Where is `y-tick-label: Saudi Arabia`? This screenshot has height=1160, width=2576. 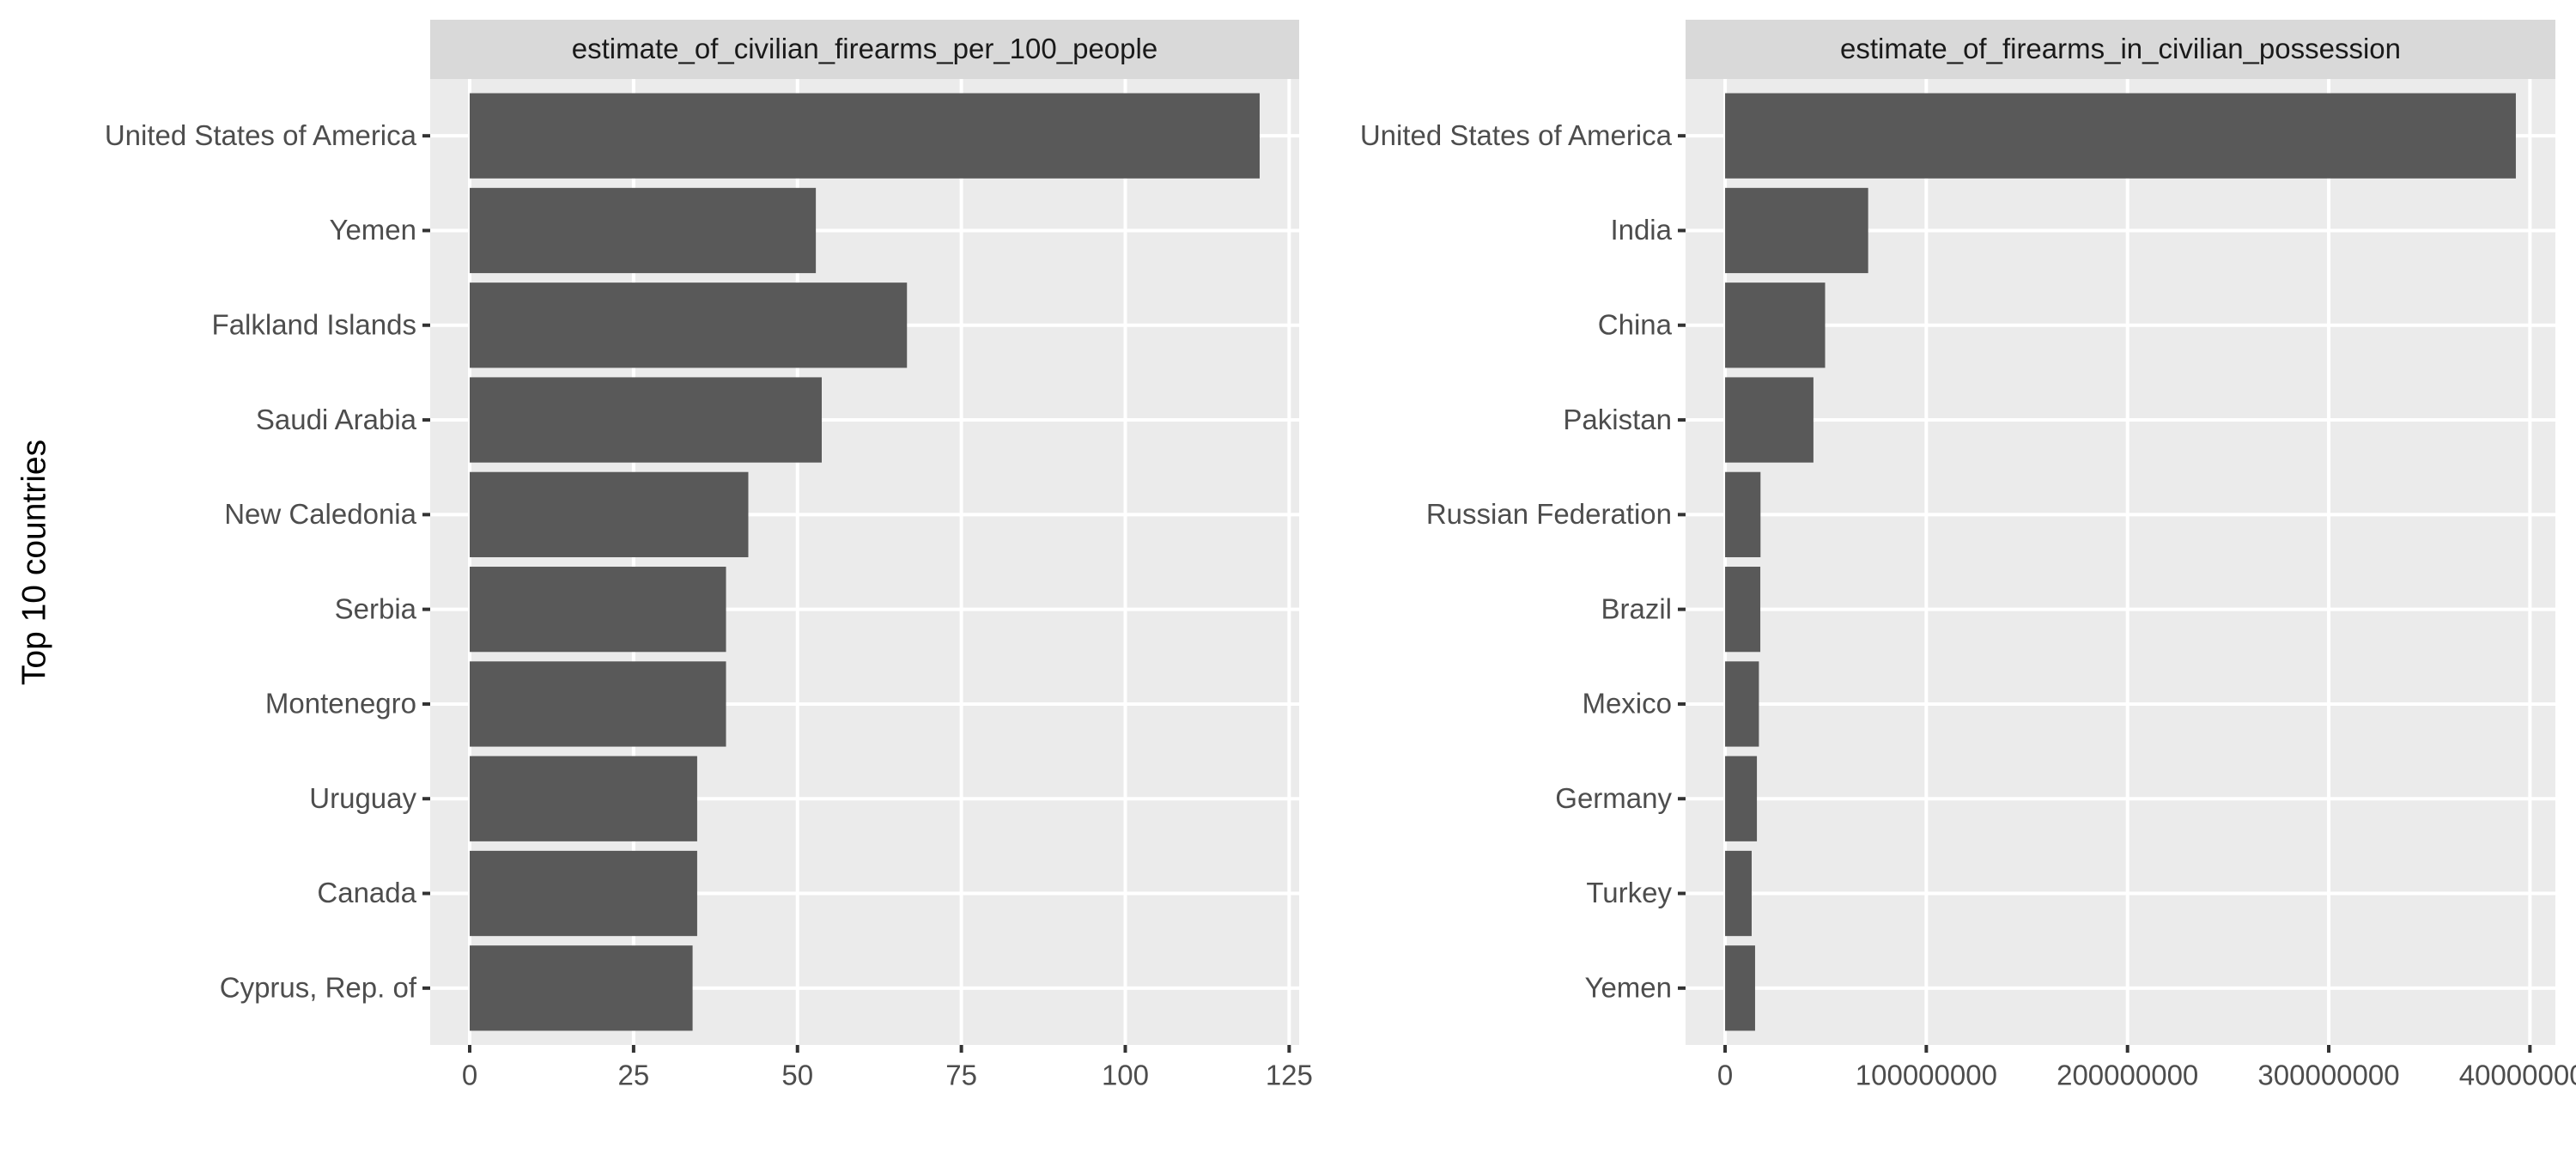 y-tick-label: Saudi Arabia is located at coordinates (336, 419).